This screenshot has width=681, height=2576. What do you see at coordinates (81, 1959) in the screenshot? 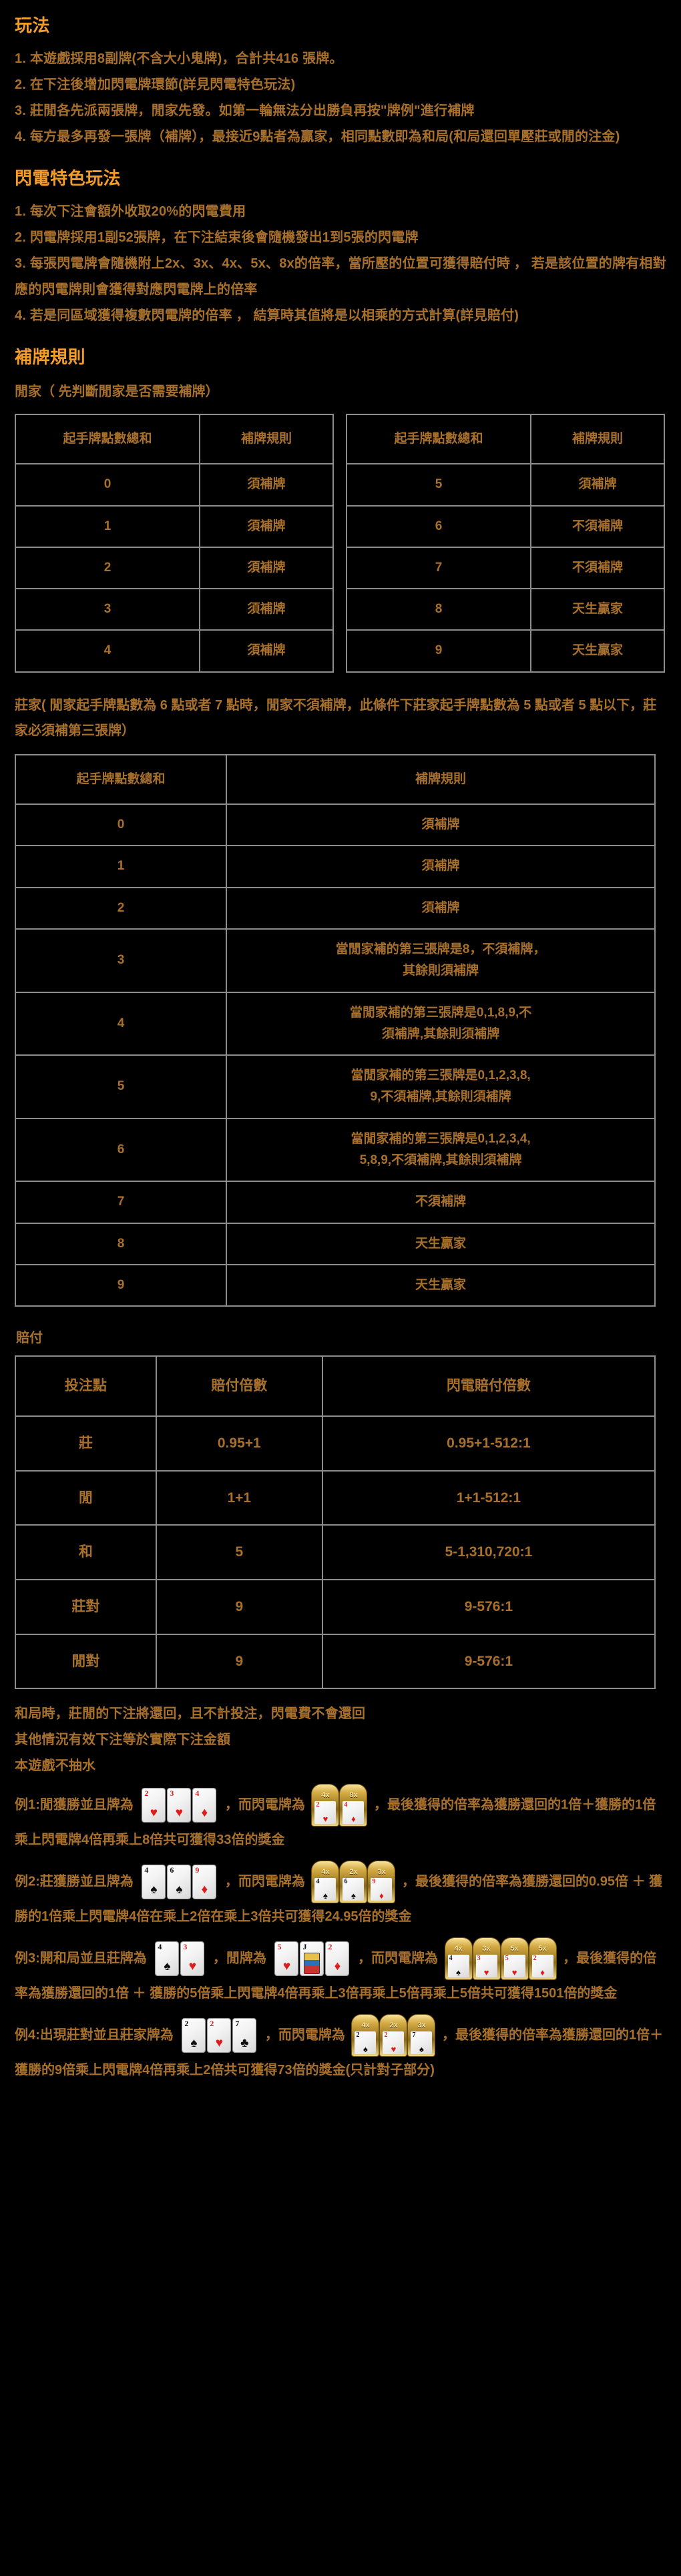
I see `example-3-lead: 例3:開和局並且莊牌為` at bounding box center [81, 1959].